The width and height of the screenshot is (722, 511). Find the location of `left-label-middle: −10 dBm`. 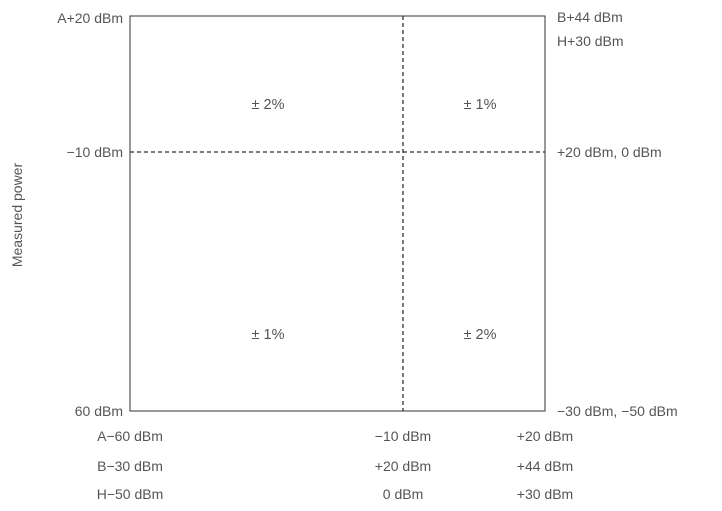

left-label-middle: −10 dBm is located at coordinates (95, 152).